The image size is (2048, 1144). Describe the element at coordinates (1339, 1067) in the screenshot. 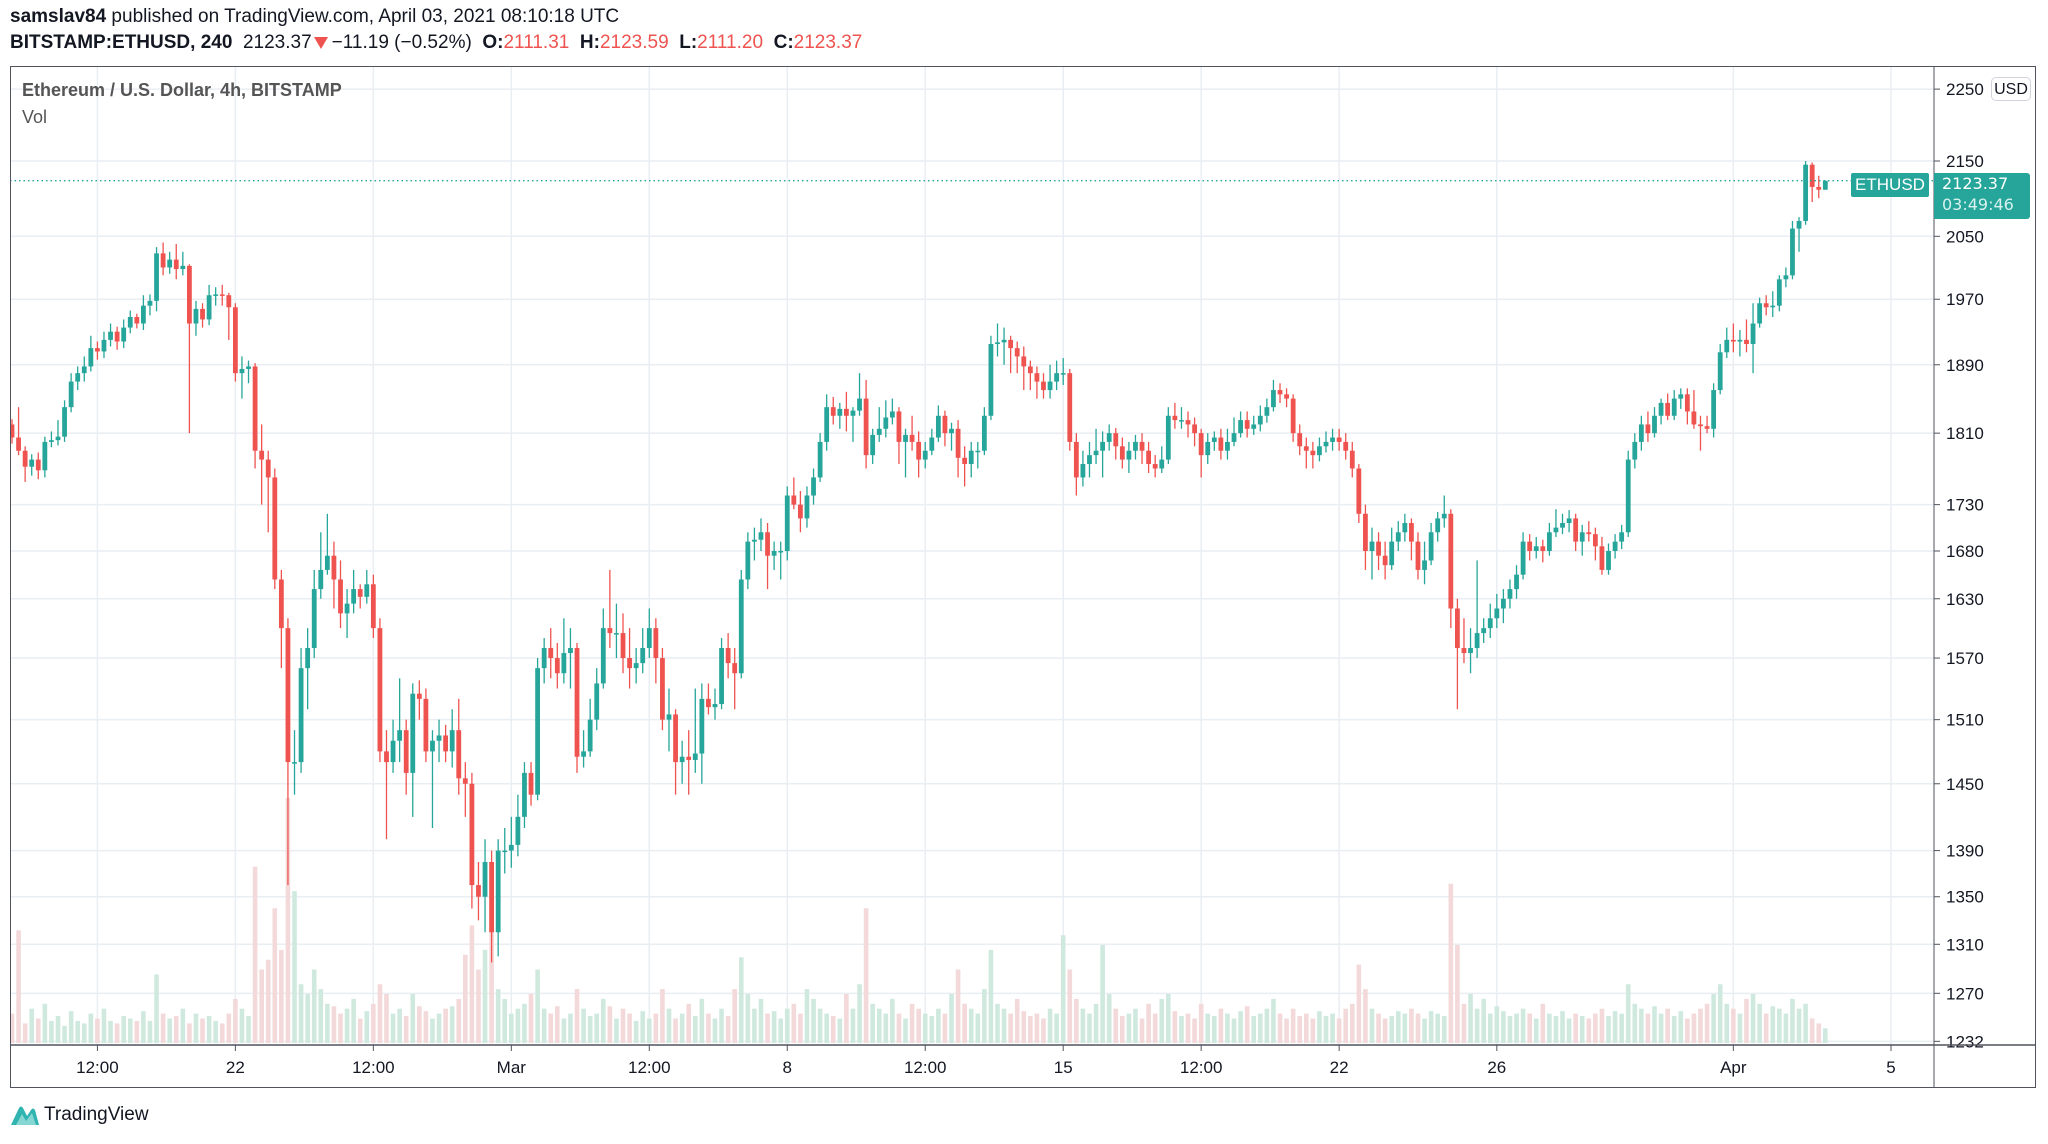

I see `time-tick-label: 22` at that location.